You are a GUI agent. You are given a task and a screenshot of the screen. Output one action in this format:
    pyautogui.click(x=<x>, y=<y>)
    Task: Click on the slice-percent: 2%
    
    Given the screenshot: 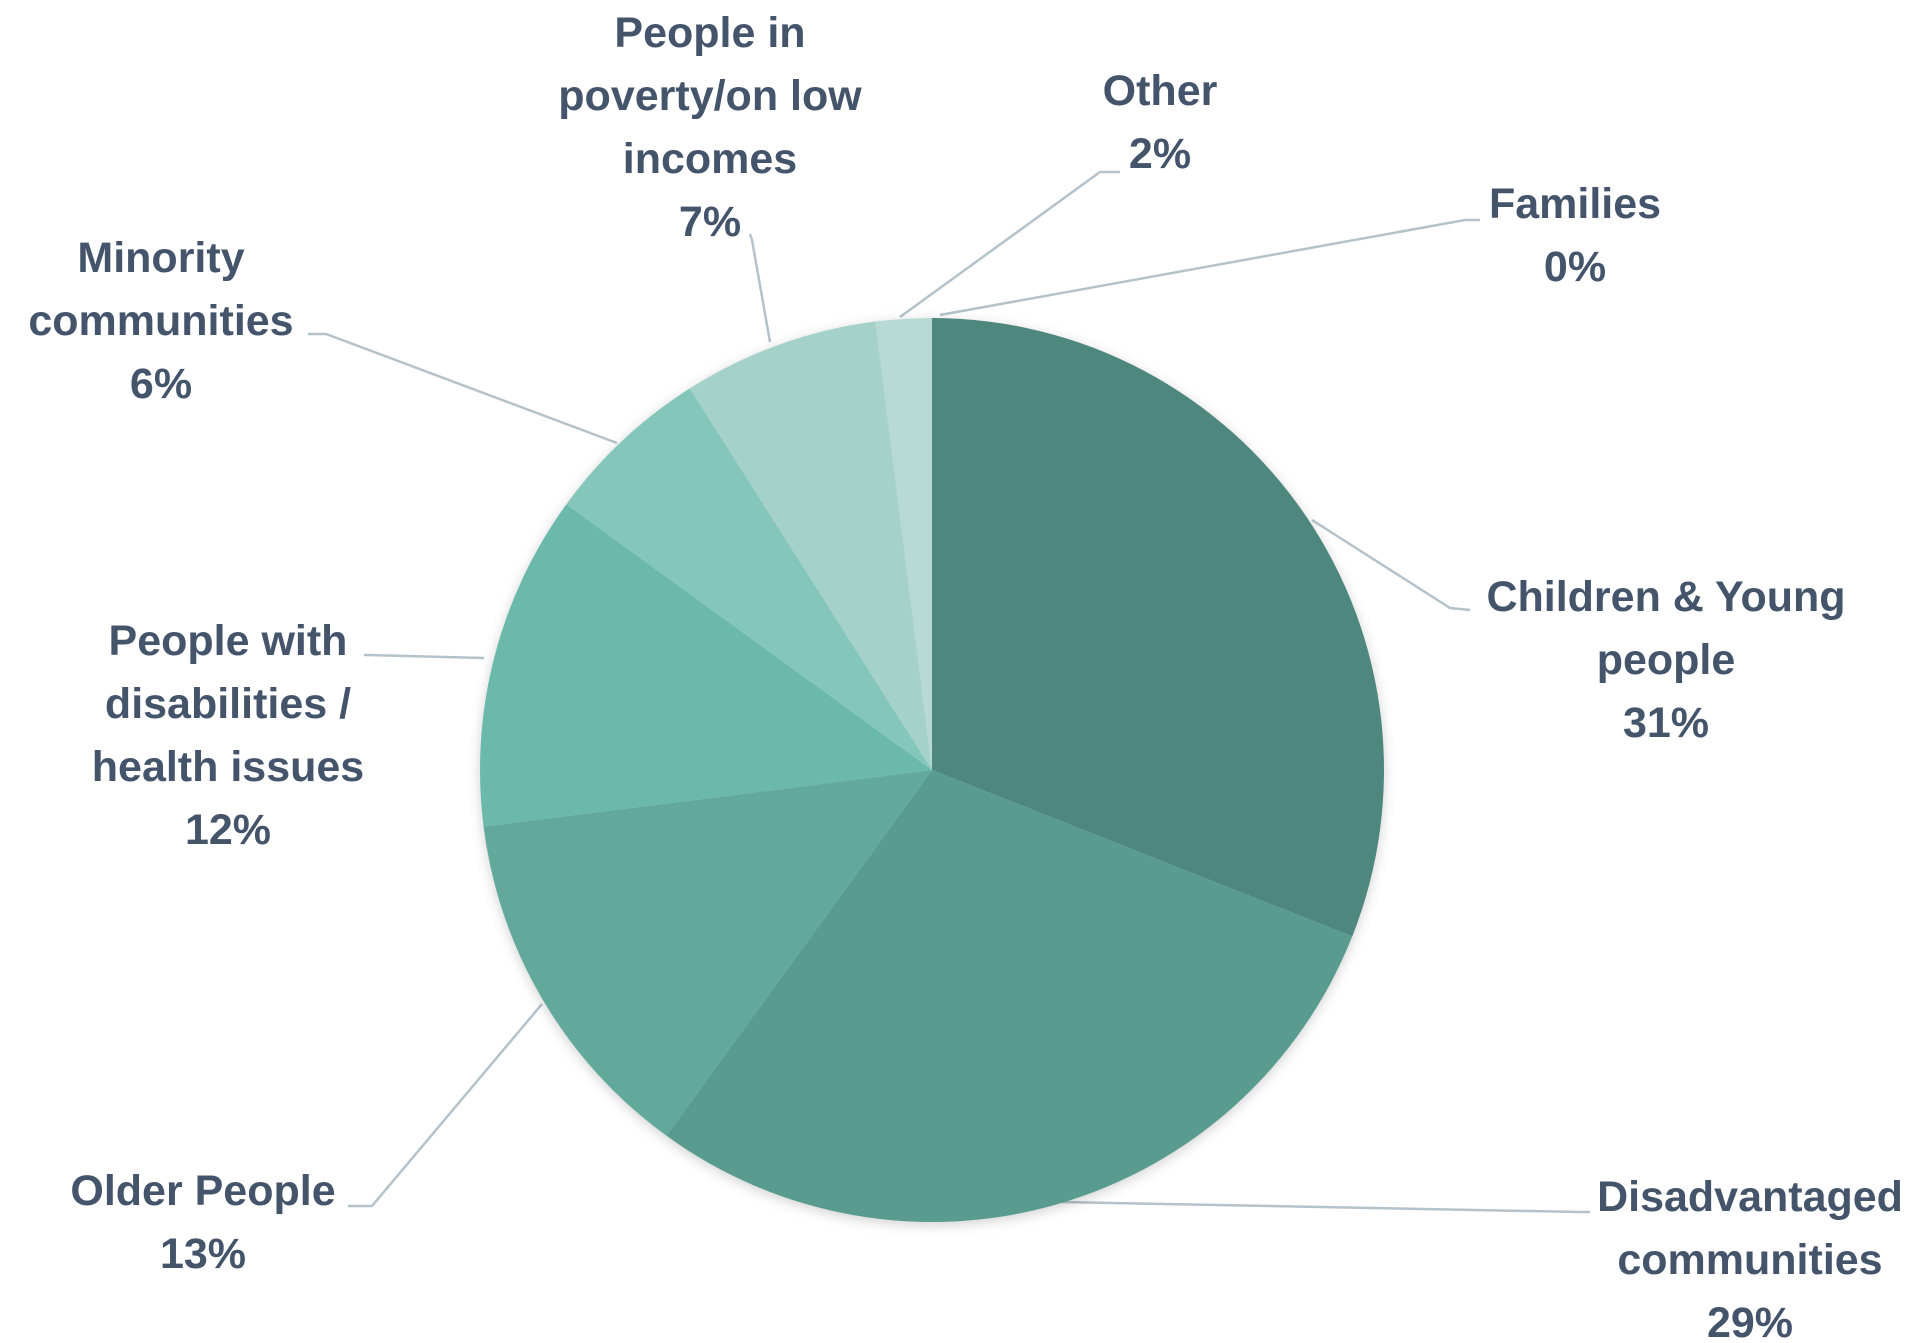 What is the action you would take?
    pyautogui.click(x=1160, y=154)
    